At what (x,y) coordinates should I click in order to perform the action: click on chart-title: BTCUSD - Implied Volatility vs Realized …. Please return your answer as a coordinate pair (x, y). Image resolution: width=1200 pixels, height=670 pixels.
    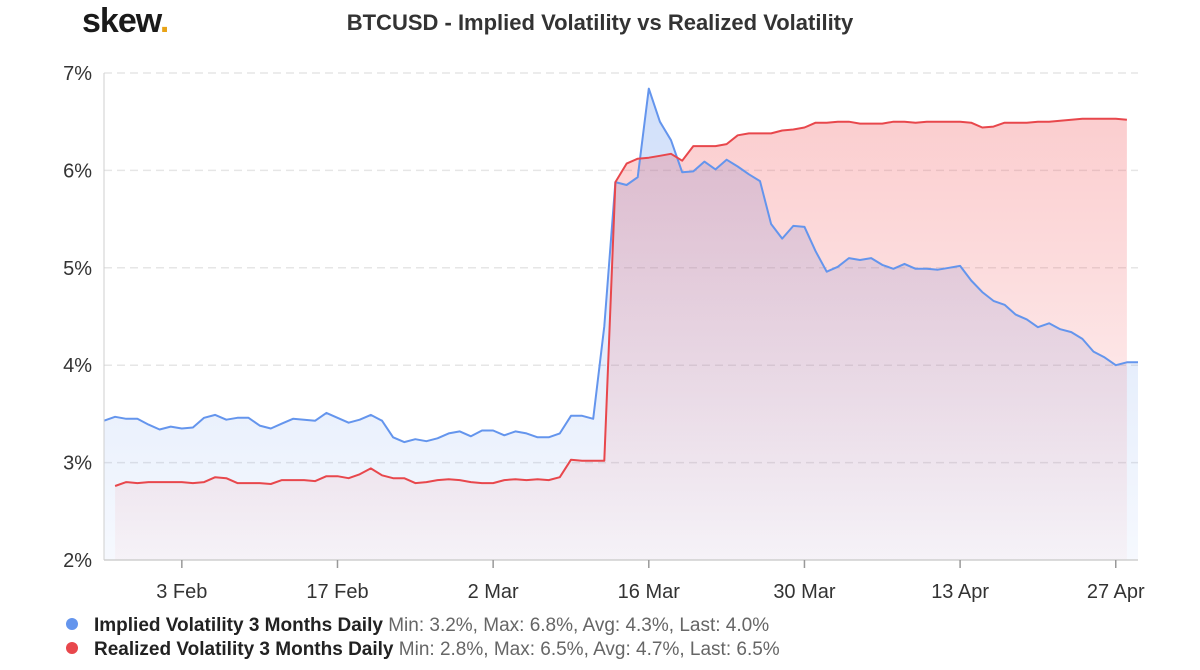
    Looking at the image, I should click on (600, 22).